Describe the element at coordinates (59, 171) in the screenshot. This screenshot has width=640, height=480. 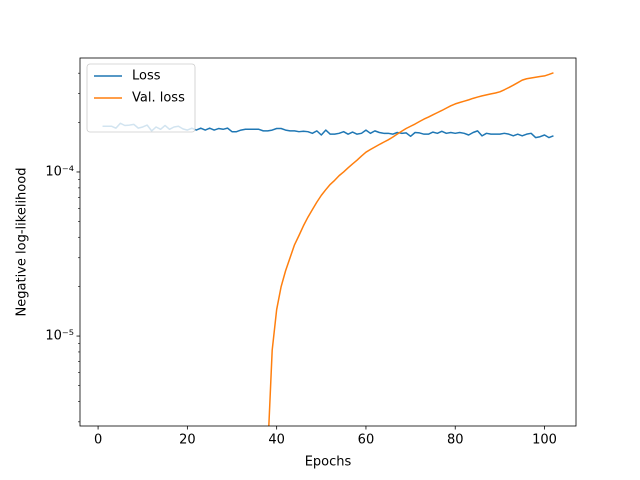
I see `y-tick-label: 10⁻⁴` at that location.